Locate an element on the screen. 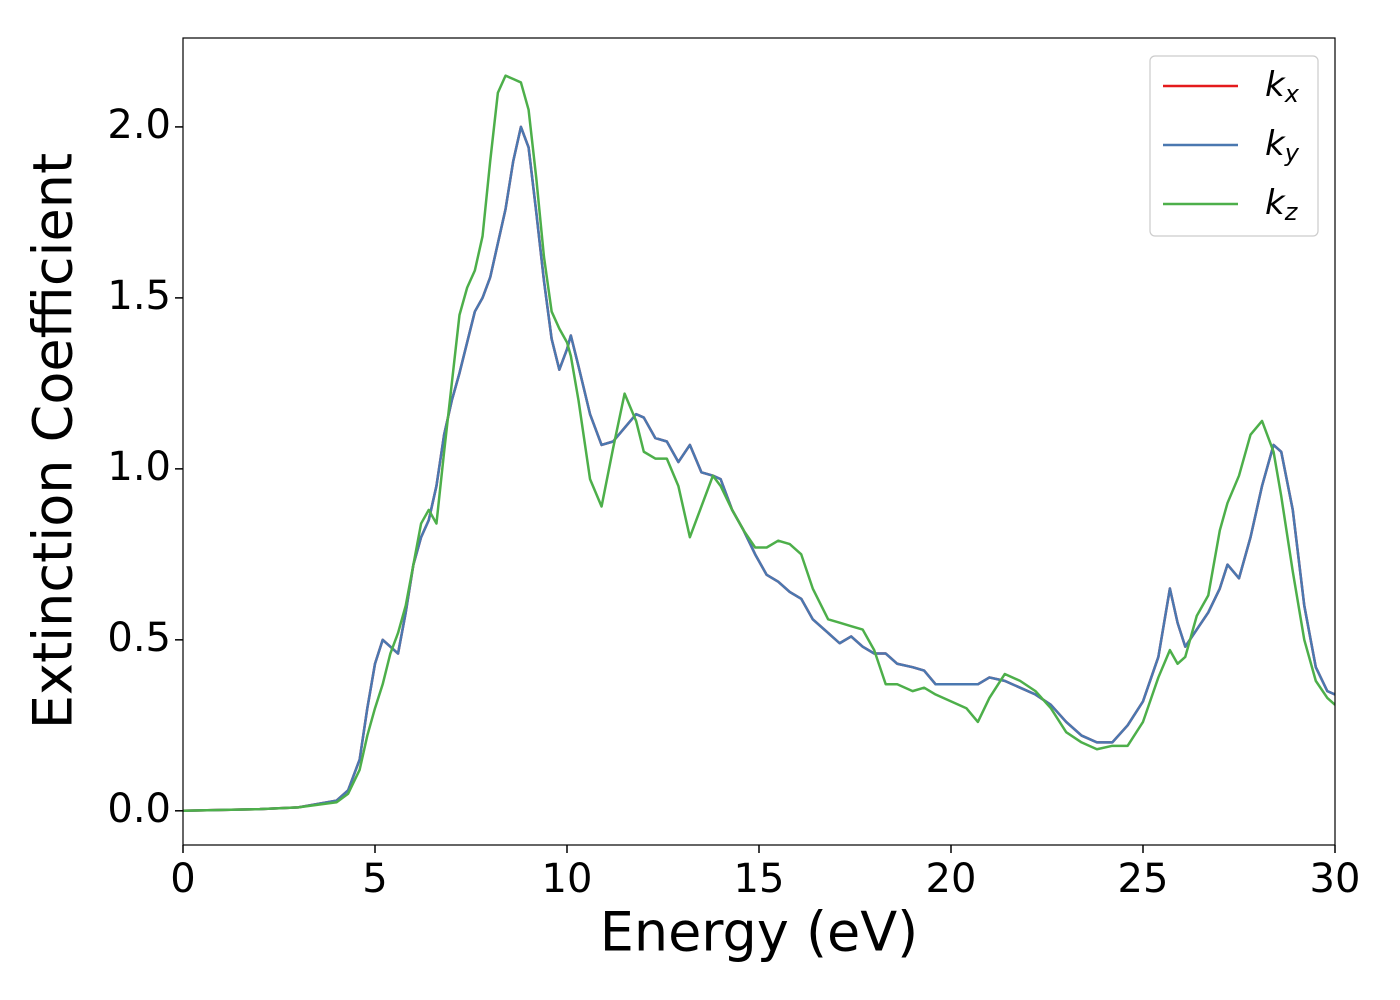  y-tick-label: 1.5 is located at coordinates (139, 296).